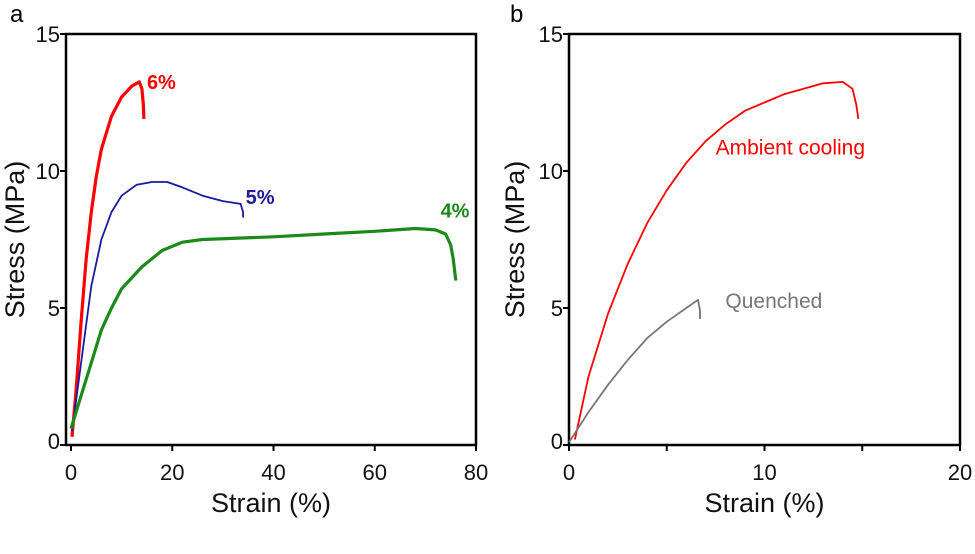  Describe the element at coordinates (260, 198) in the screenshot. I see `series-label: 5%` at that location.